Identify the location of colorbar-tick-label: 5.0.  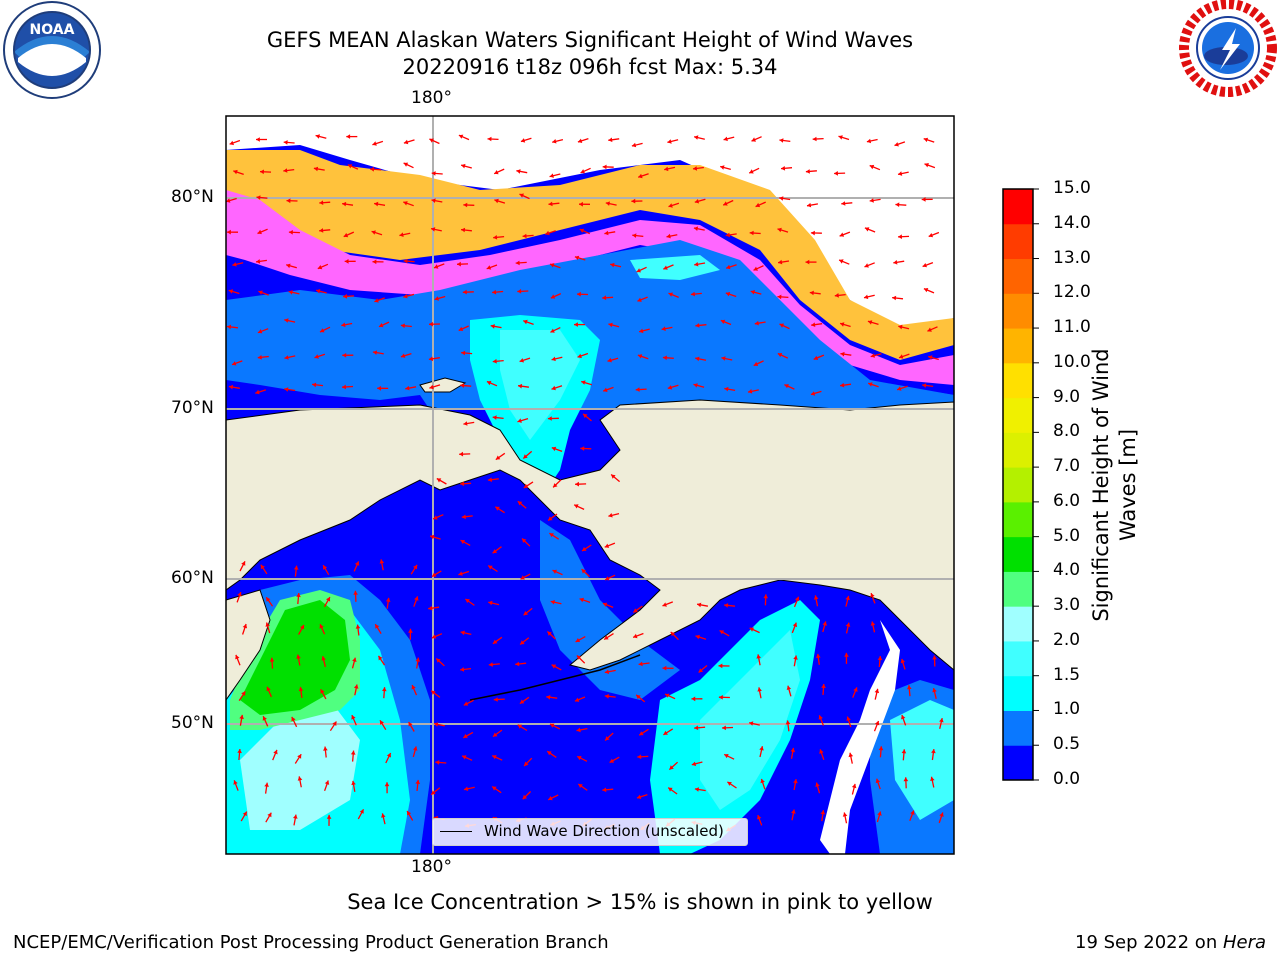
(1067, 535).